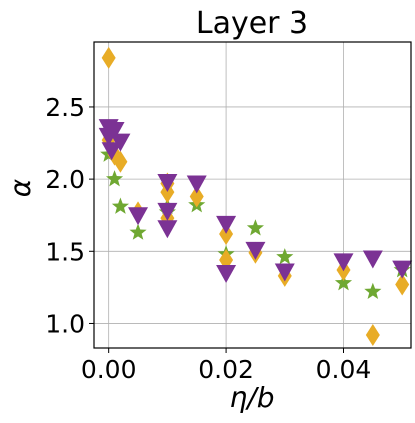 Image resolution: width=415 pixels, height=423 pixels. I want to click on y-tick-label: 1.0, so click(65, 323).